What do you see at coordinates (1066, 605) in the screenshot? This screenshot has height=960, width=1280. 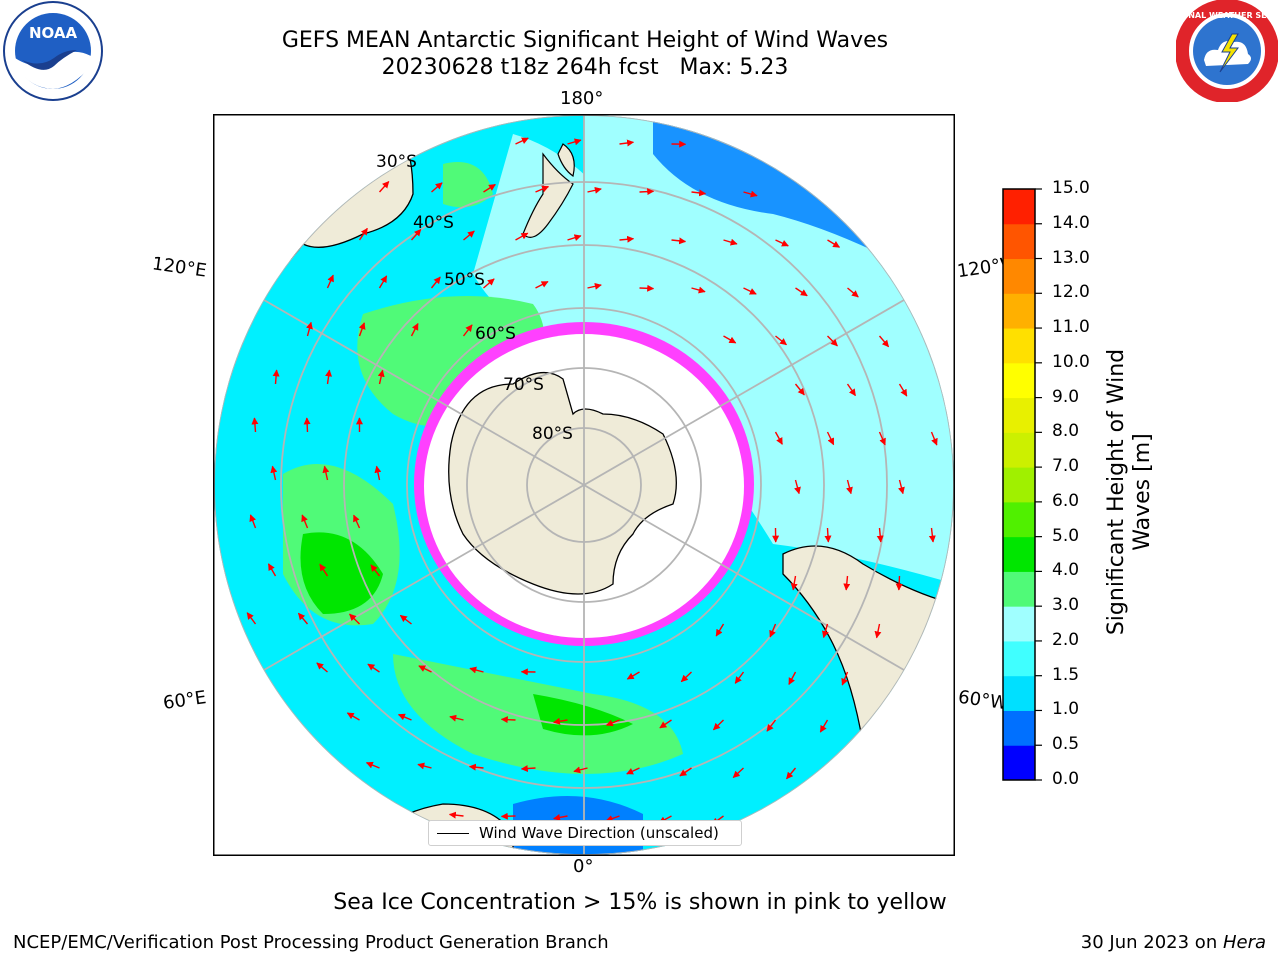 I see `colorbar-tick-label: 3.0` at bounding box center [1066, 605].